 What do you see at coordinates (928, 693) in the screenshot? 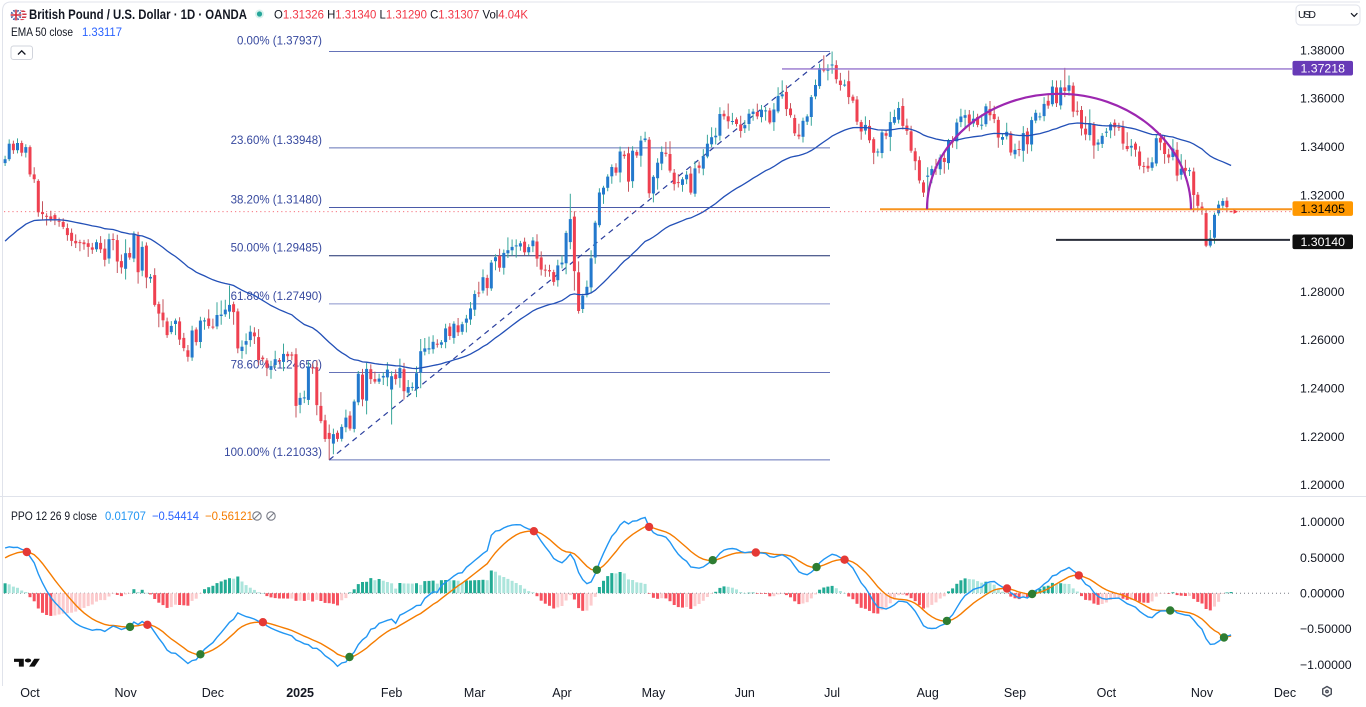
I see `svg-text: Aug` at bounding box center [928, 693].